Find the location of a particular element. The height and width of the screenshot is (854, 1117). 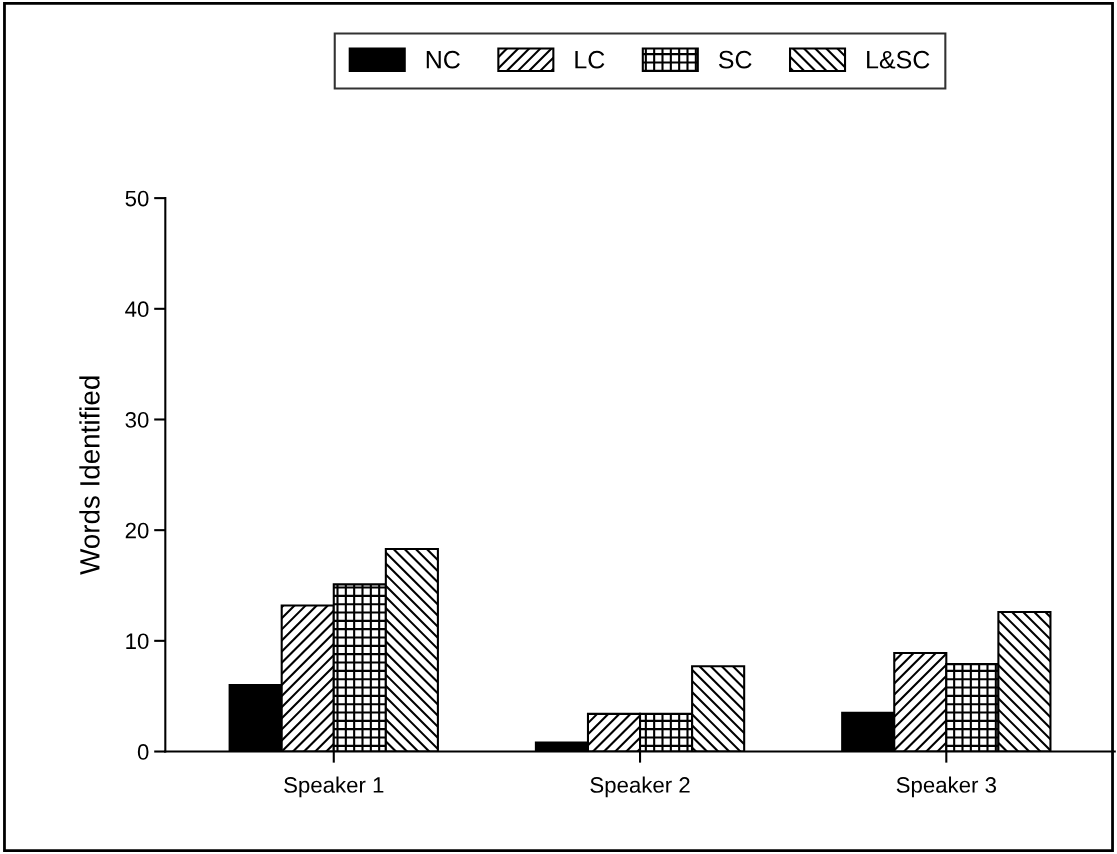

y-tick-label: 30 is located at coordinates (137, 420).